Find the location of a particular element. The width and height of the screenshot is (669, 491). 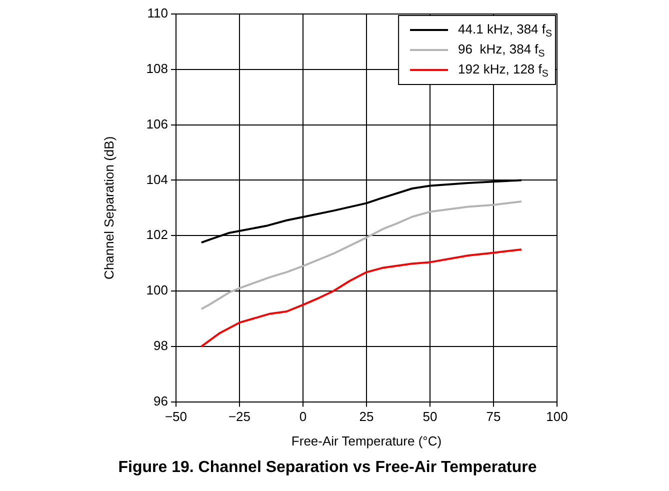

x-tick-label: 0 is located at coordinates (303, 416).